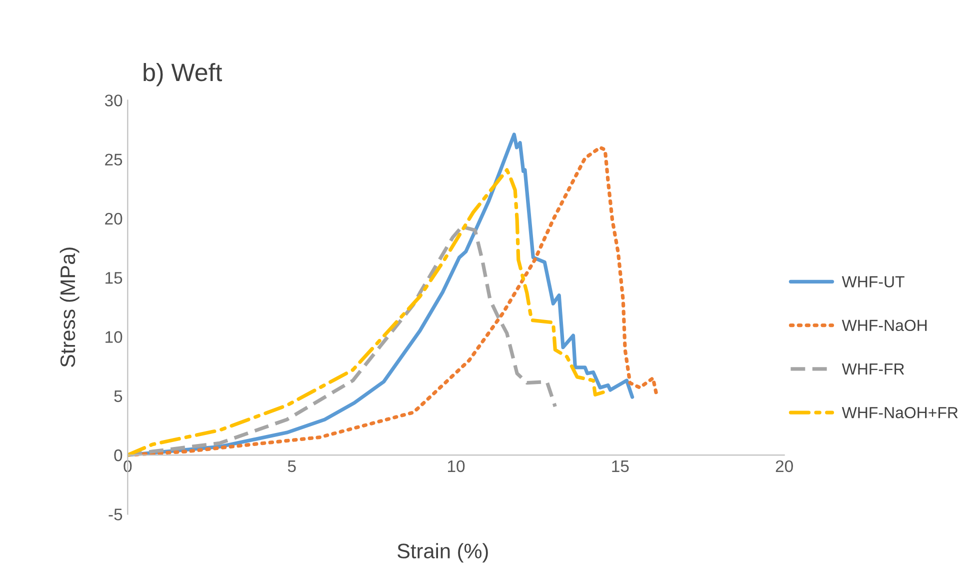  Describe the element at coordinates (113, 160) in the screenshot. I see `y-tick-label: 25` at that location.